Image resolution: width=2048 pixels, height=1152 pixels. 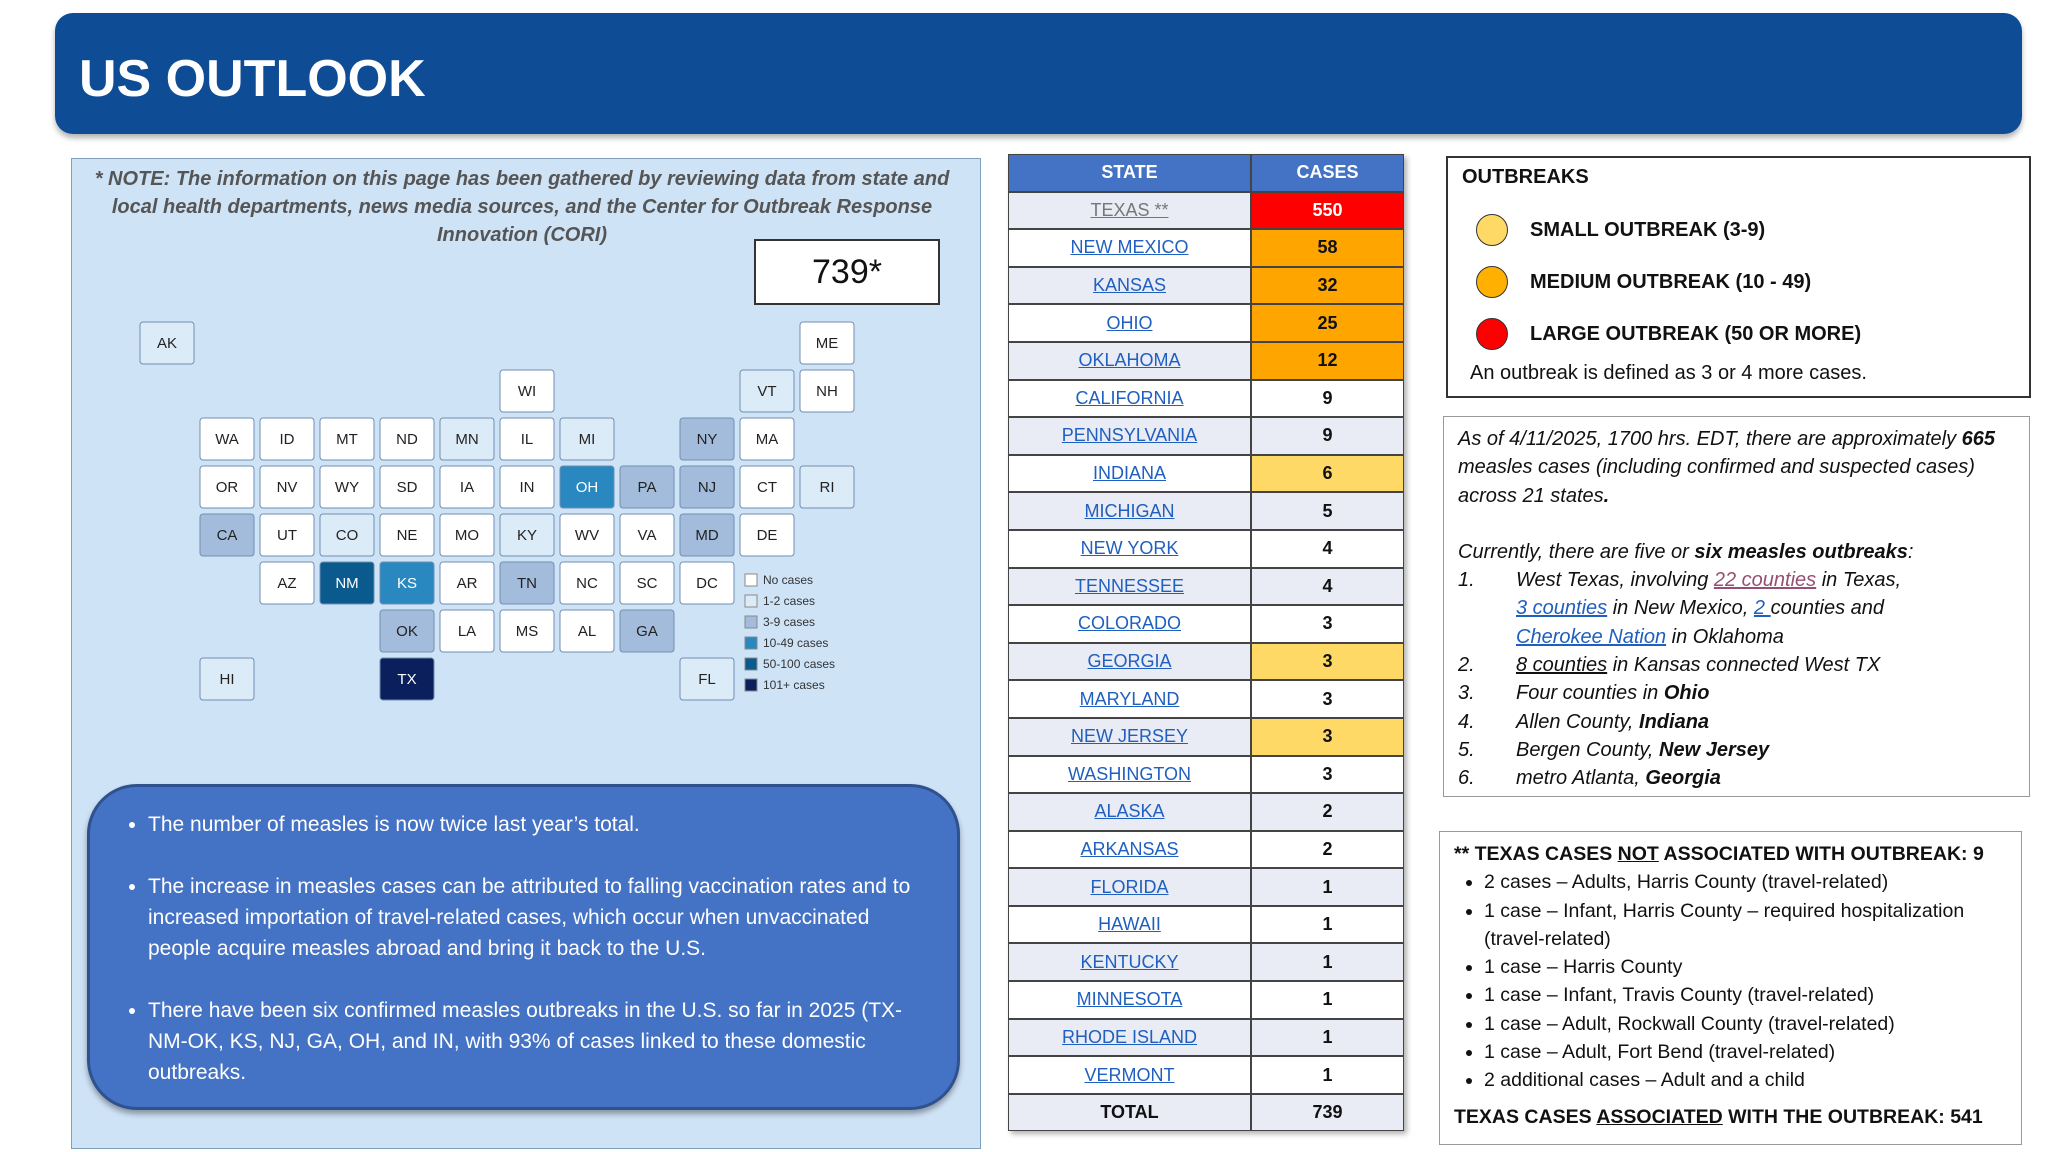 What do you see at coordinates (1206, 285) in the screenshot?
I see `table-row: KANSAS 32` at bounding box center [1206, 285].